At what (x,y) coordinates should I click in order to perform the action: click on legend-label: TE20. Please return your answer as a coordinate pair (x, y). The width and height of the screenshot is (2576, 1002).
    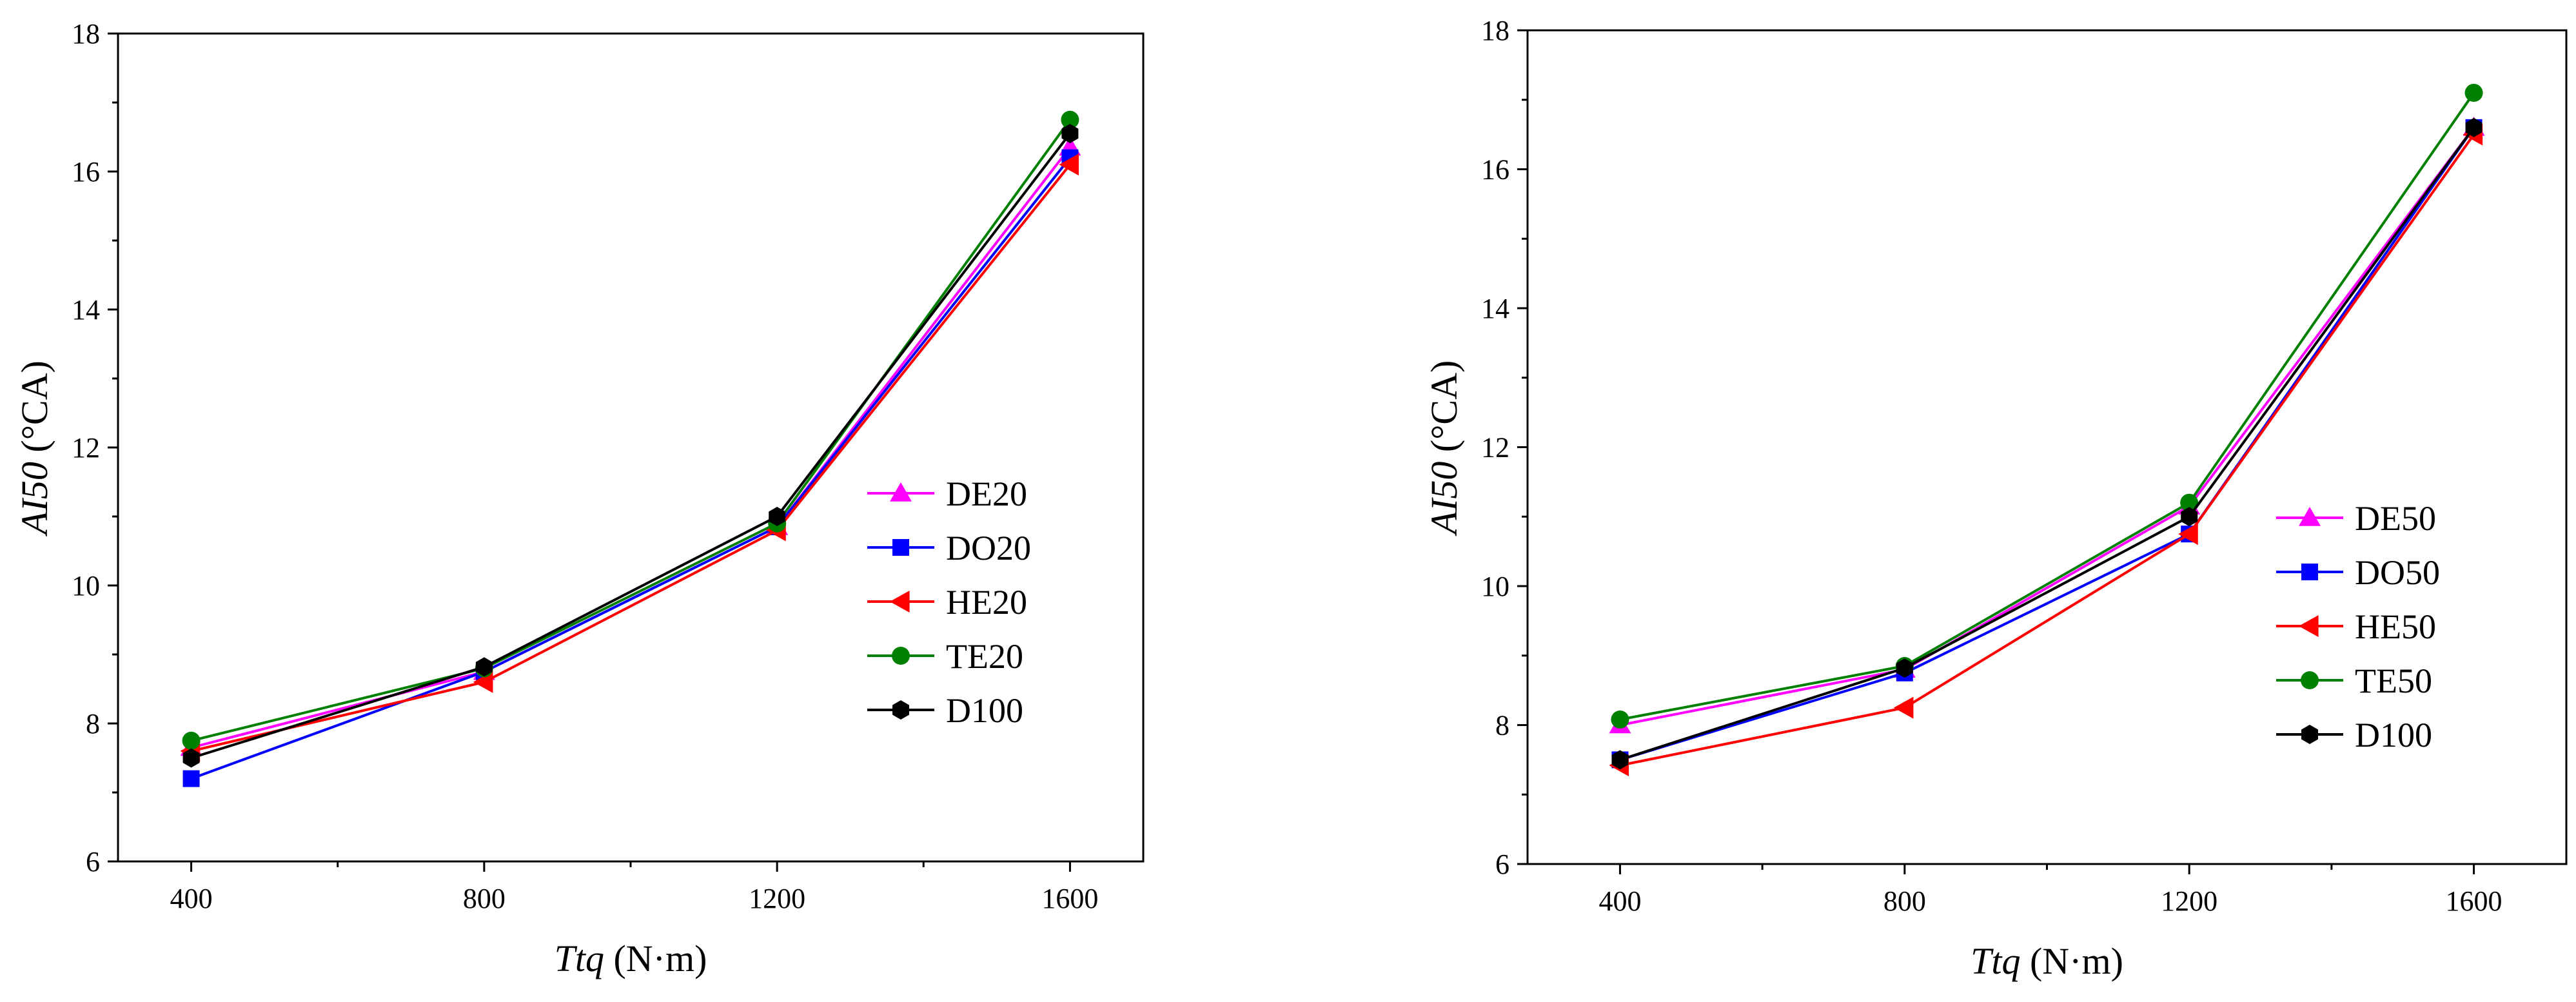
    Looking at the image, I should click on (985, 656).